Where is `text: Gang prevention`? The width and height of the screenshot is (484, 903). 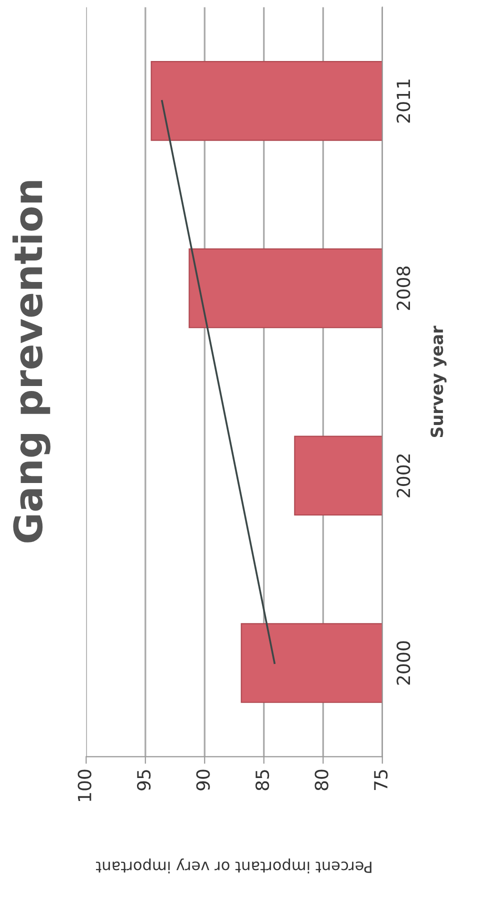 text: Gang prevention is located at coordinates (31, 361).